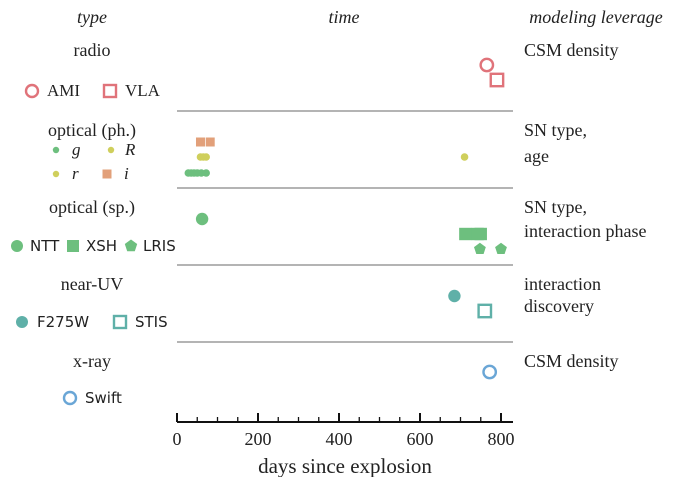 The image size is (677, 477). What do you see at coordinates (92, 50) in the screenshot?
I see `row-title: radio` at bounding box center [92, 50].